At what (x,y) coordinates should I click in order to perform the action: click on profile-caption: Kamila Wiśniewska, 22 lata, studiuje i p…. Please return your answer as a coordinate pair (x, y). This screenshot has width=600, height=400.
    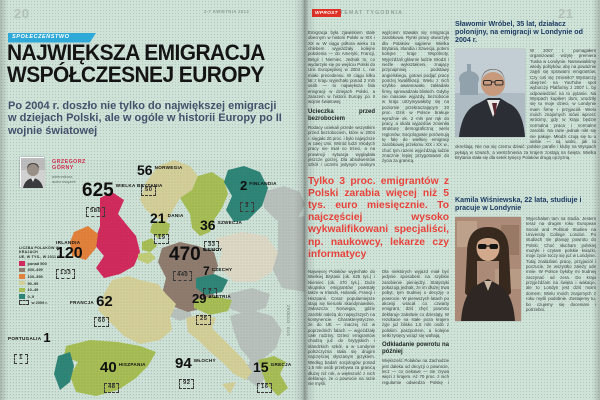
    Looking at the image, I should click on (518, 204).